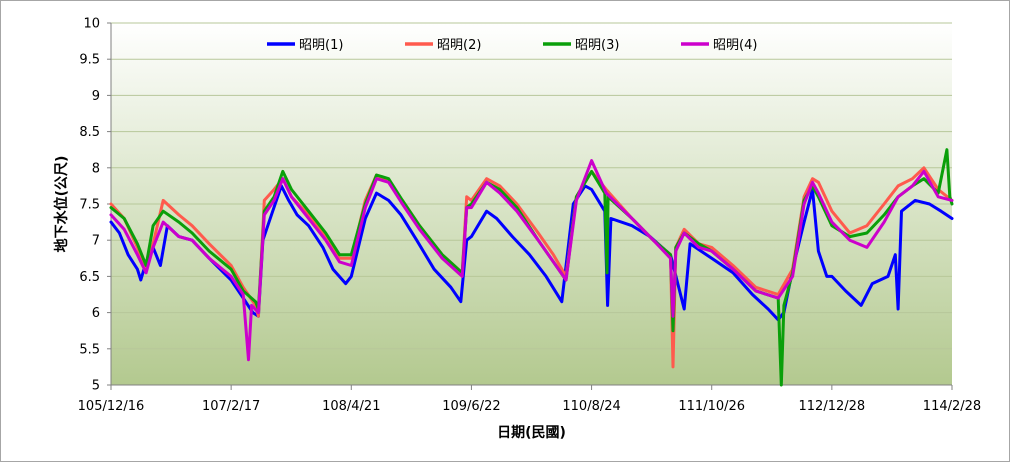 The width and height of the screenshot is (1010, 462). What do you see at coordinates (89, 60) in the screenshot?
I see `y-tick-label: 9.5` at bounding box center [89, 60].